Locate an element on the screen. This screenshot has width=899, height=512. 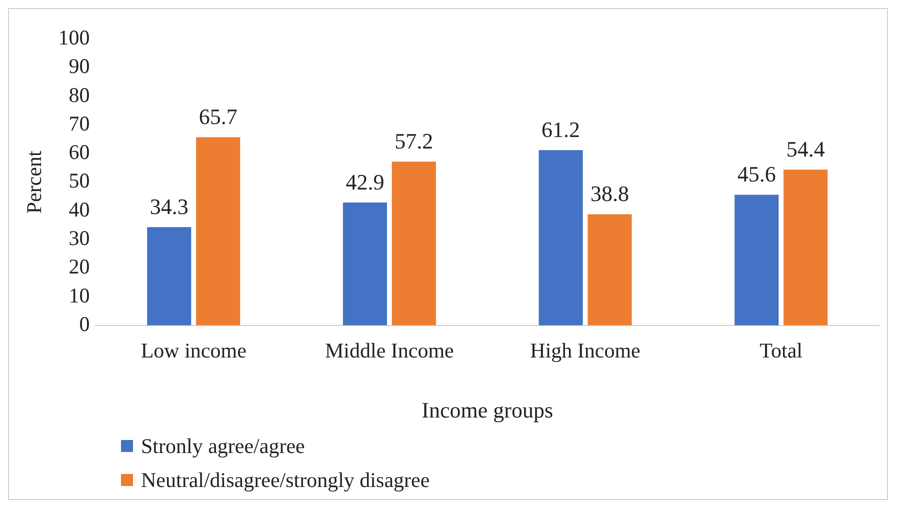
x-tick-label: Middle Income is located at coordinates (389, 350).